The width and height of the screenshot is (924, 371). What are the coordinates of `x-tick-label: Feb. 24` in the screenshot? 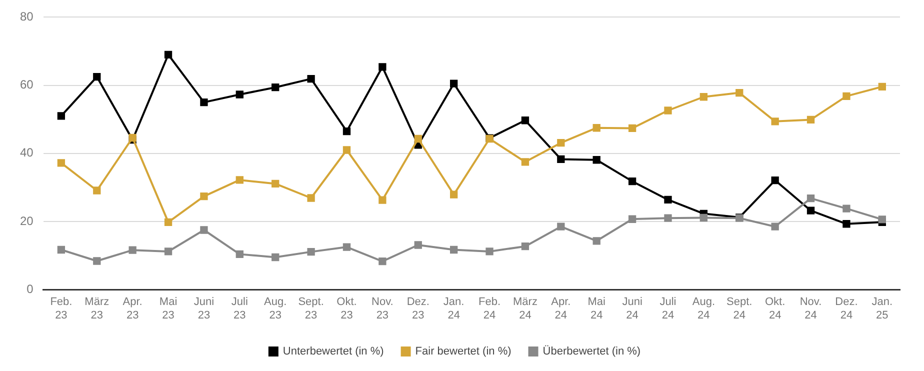 It's located at (489, 309).